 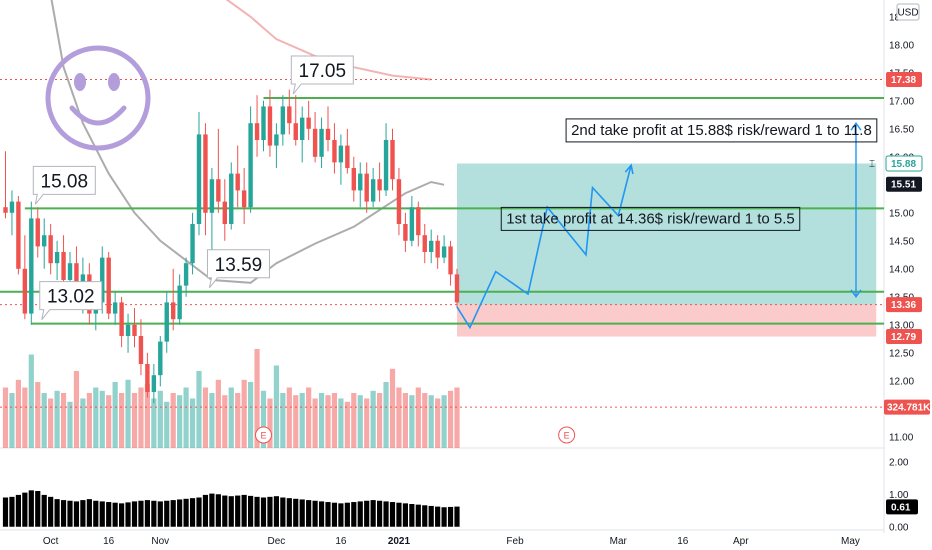 What do you see at coordinates (903, 185) in the screenshot?
I see `price-tag-label: 15.51` at bounding box center [903, 185].